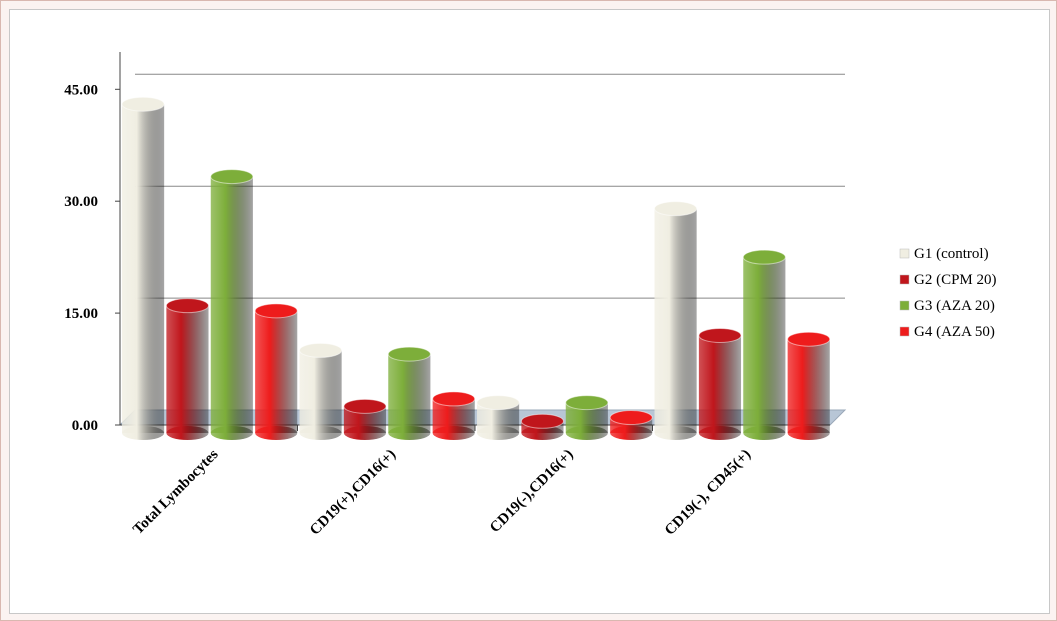 The width and height of the screenshot is (1057, 621). I want to click on x-tick-label: Total Lymbocytes, so click(175, 491).